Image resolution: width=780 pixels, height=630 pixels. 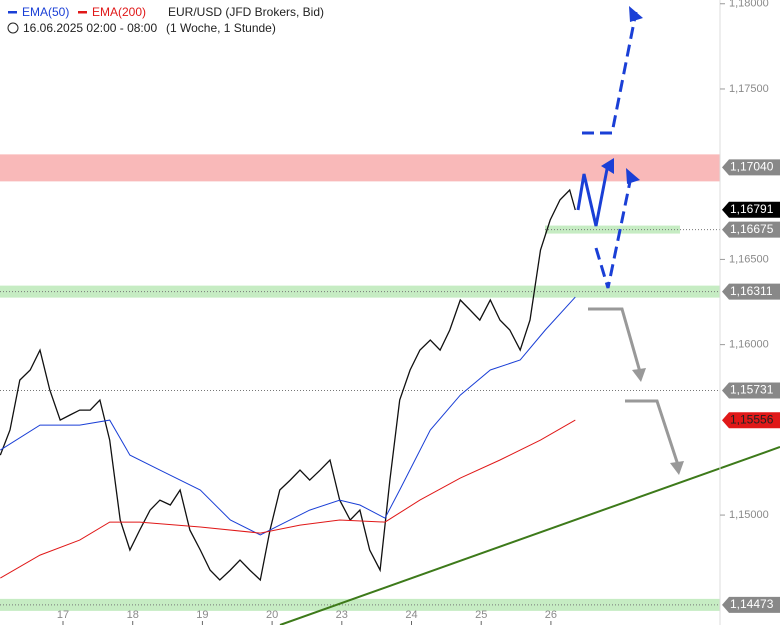 I want to click on date-range: 16.06.2025 02:00 - 08:00, so click(x=90, y=28).